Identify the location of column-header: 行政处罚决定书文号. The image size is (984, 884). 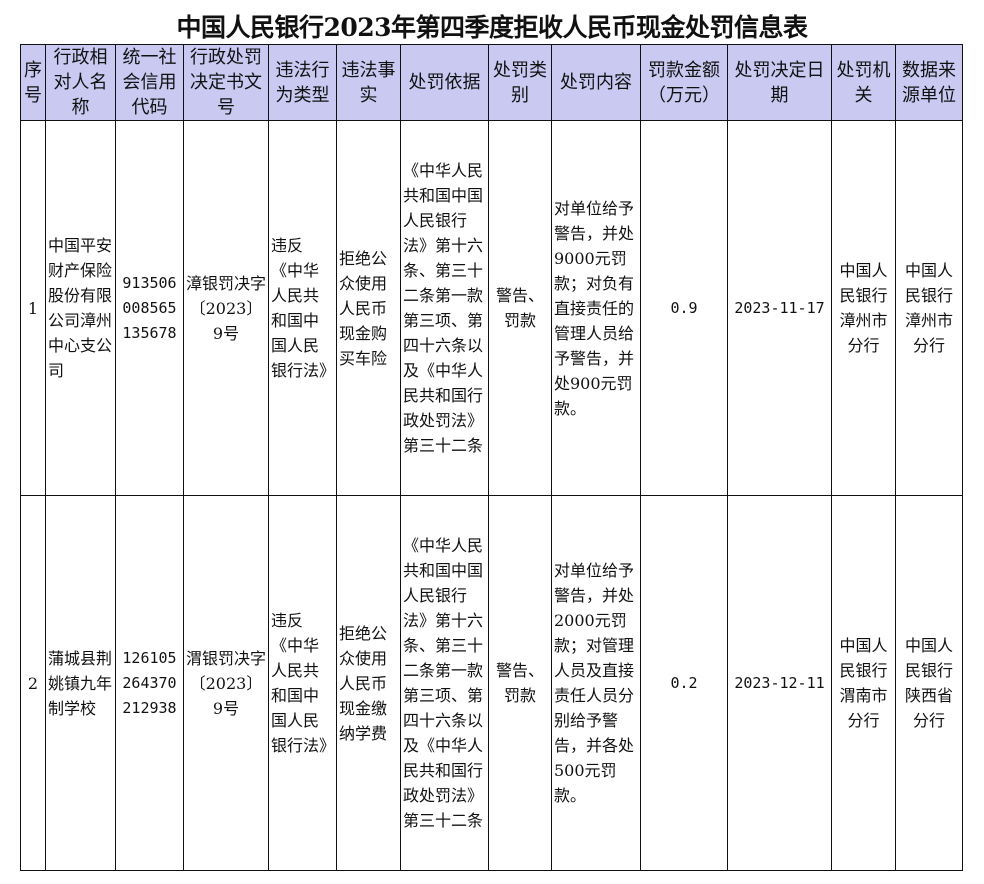
(226, 82).